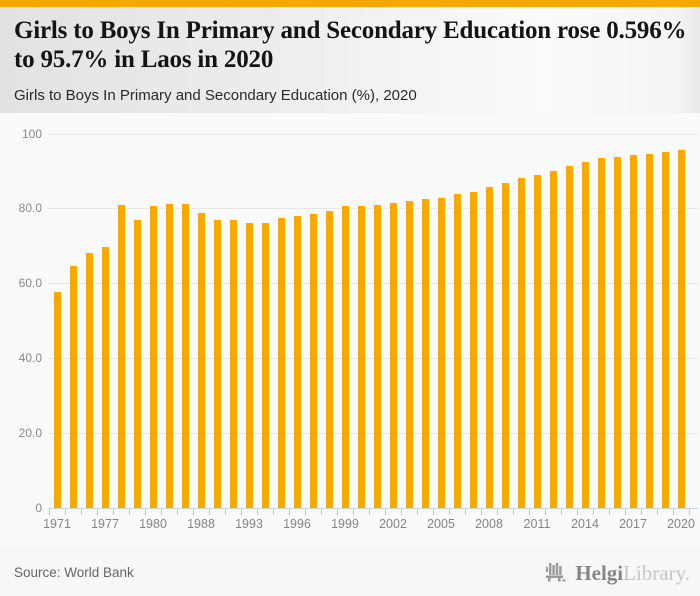 This screenshot has height=596, width=700. I want to click on bar-2000, so click(361, 357).